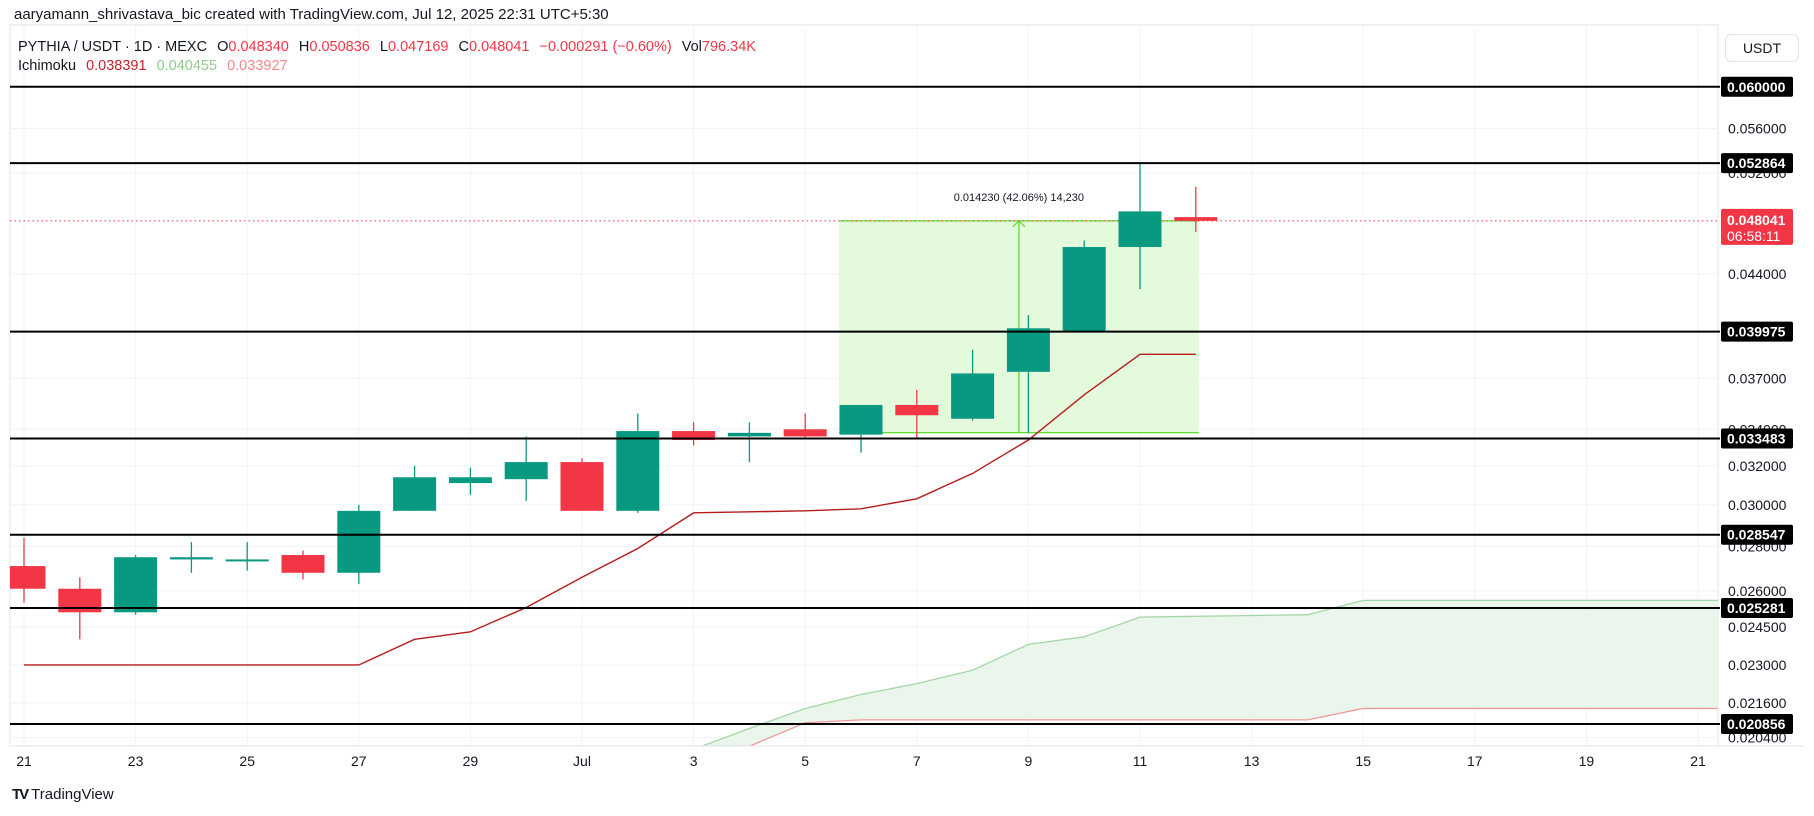 The image size is (1814, 816). I want to click on time-axis-label: 11, so click(1140, 761).